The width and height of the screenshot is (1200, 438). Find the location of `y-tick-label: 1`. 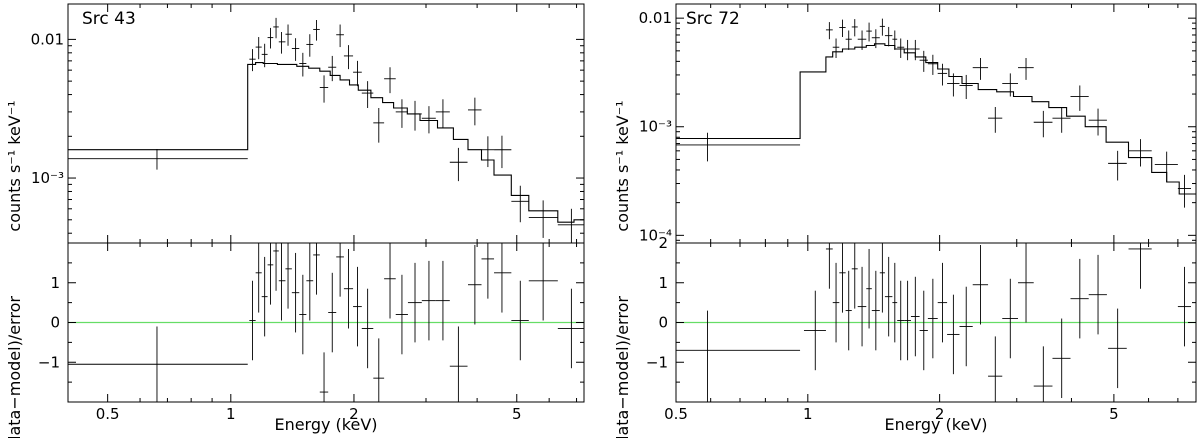

y-tick-label: 1 is located at coordinates (55, 283).